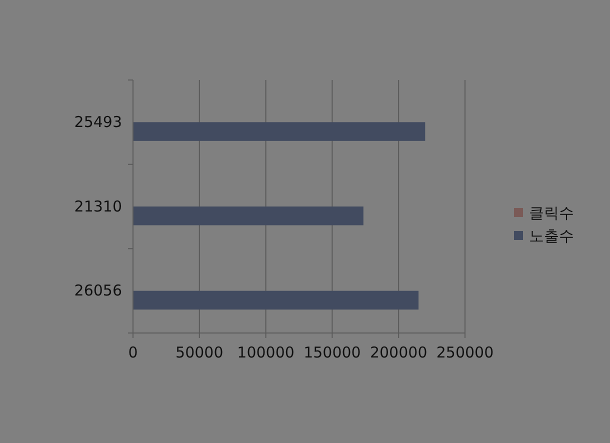 The height and width of the screenshot is (443, 610). Describe the element at coordinates (551, 236) in the screenshot. I see `legend-label: 노출수` at that location.